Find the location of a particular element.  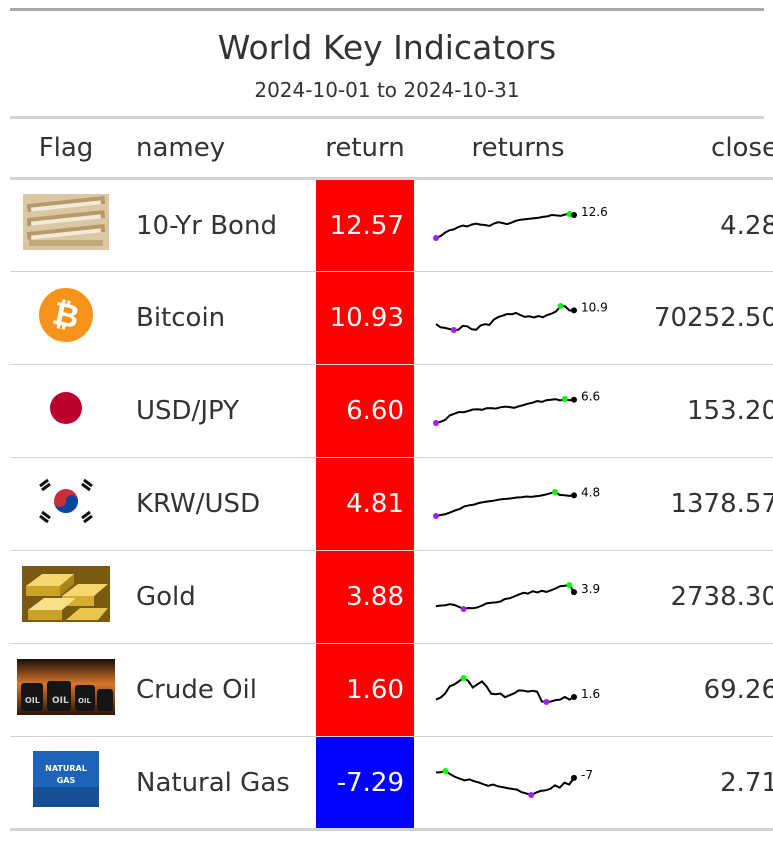

korea-flag-icon is located at coordinates (66, 504).